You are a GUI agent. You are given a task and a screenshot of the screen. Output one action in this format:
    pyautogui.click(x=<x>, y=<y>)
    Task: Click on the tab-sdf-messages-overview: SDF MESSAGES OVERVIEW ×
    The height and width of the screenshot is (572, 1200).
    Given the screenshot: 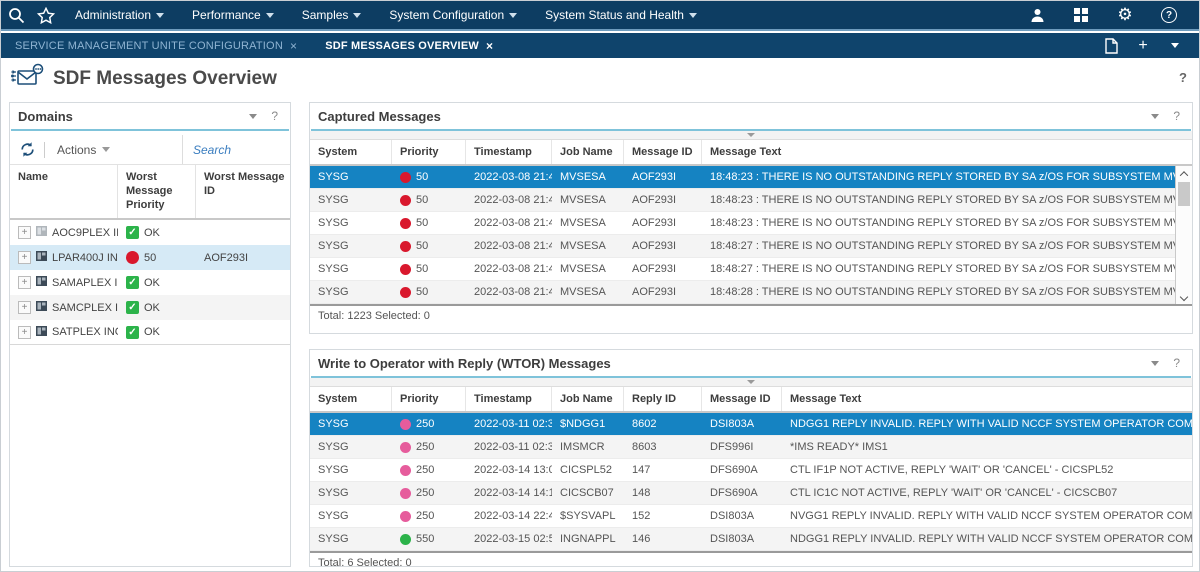 What is the action you would take?
    pyautogui.click(x=409, y=44)
    